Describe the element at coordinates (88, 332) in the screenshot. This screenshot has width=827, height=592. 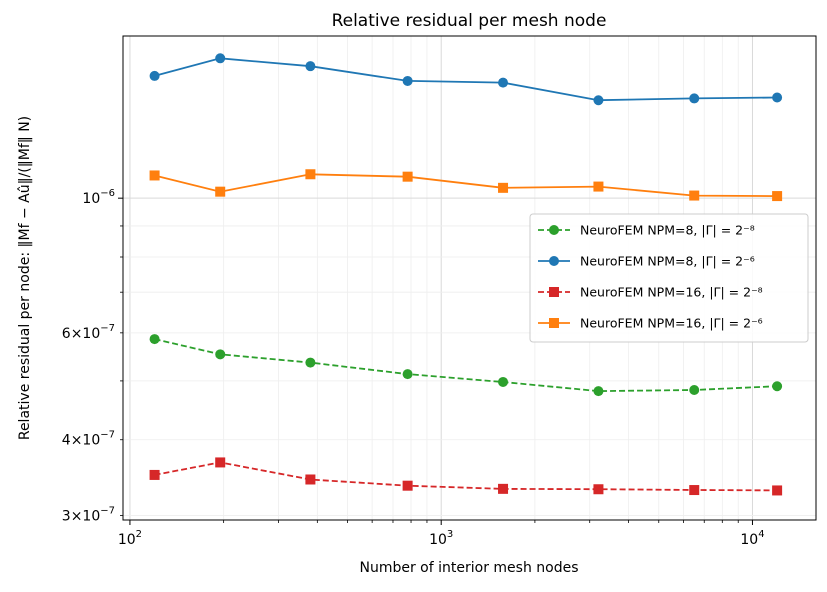
I see `y-tick-label: 6×10⁻⁷` at that location.